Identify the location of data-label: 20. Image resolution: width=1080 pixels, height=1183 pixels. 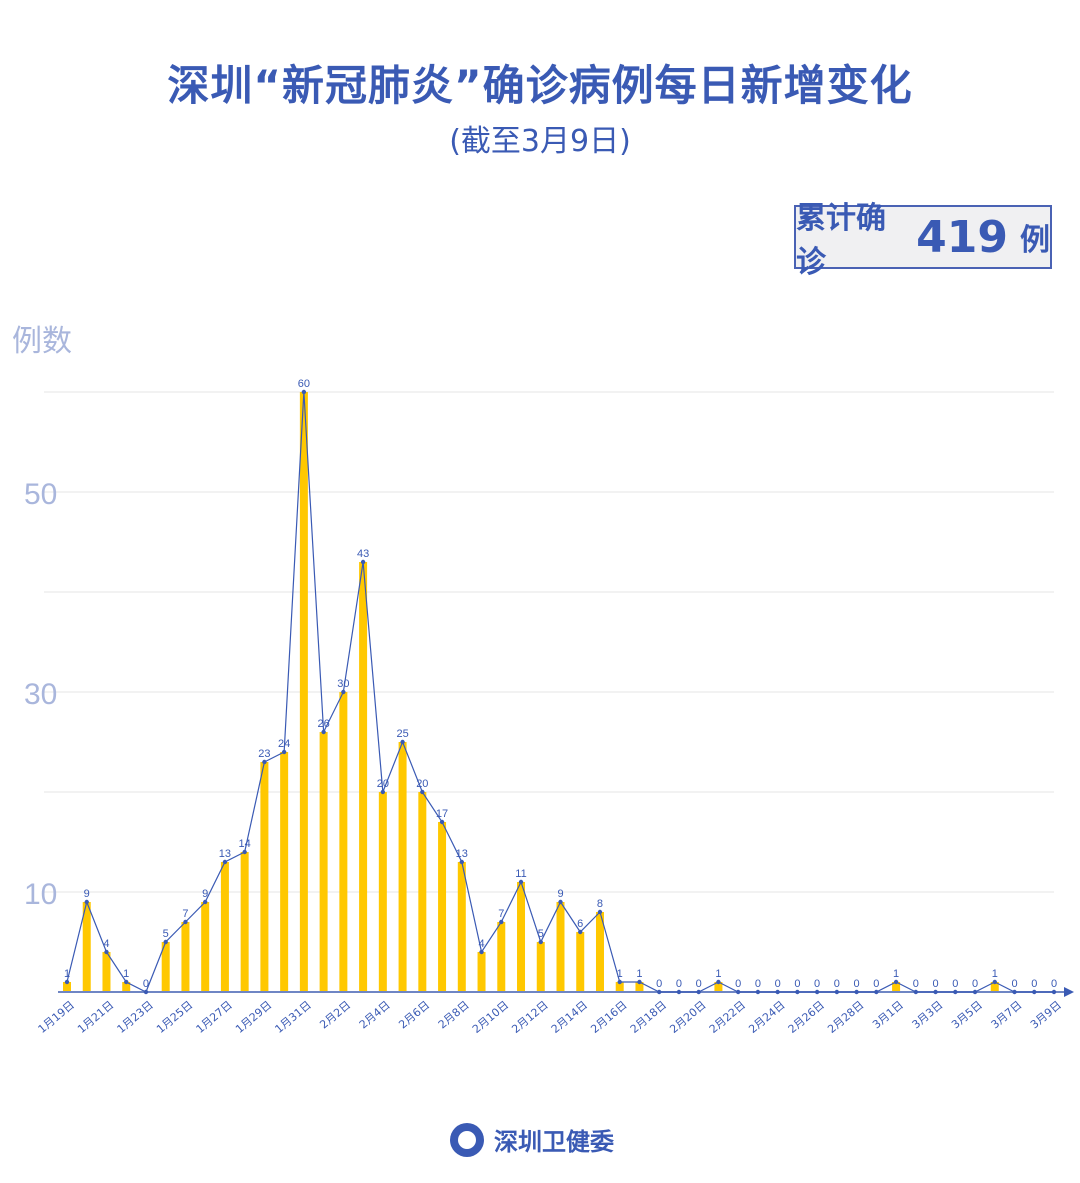
(383, 784).